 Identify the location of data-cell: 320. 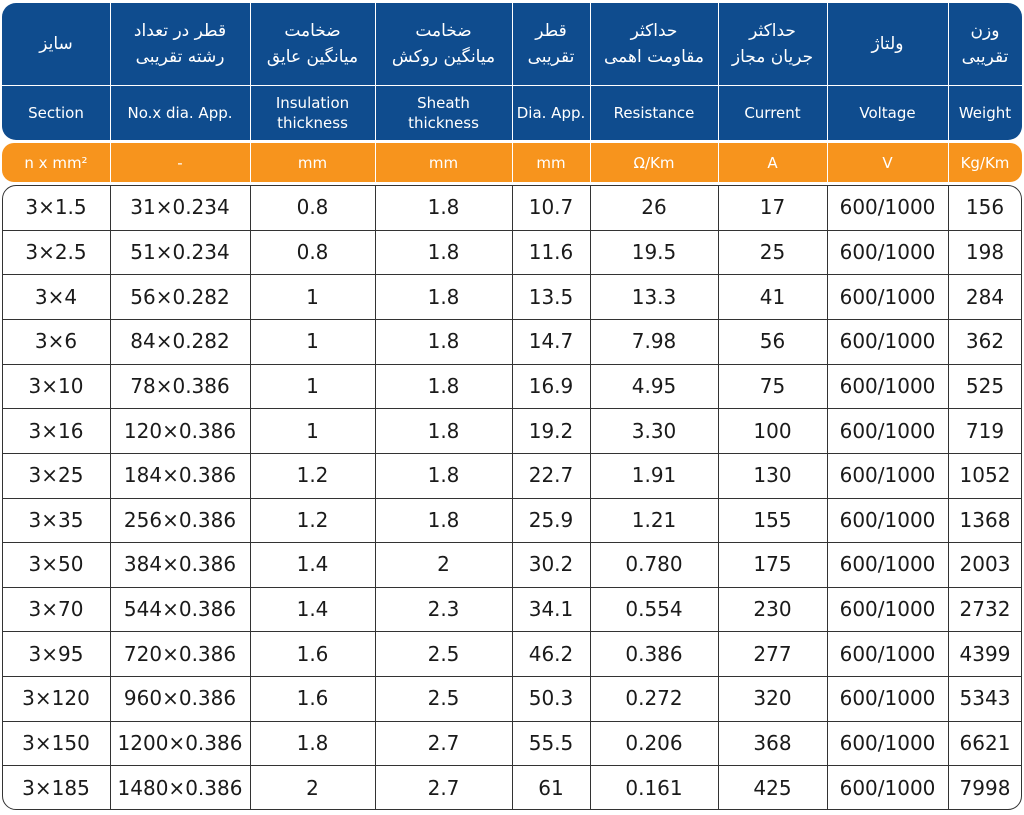
(772, 698).